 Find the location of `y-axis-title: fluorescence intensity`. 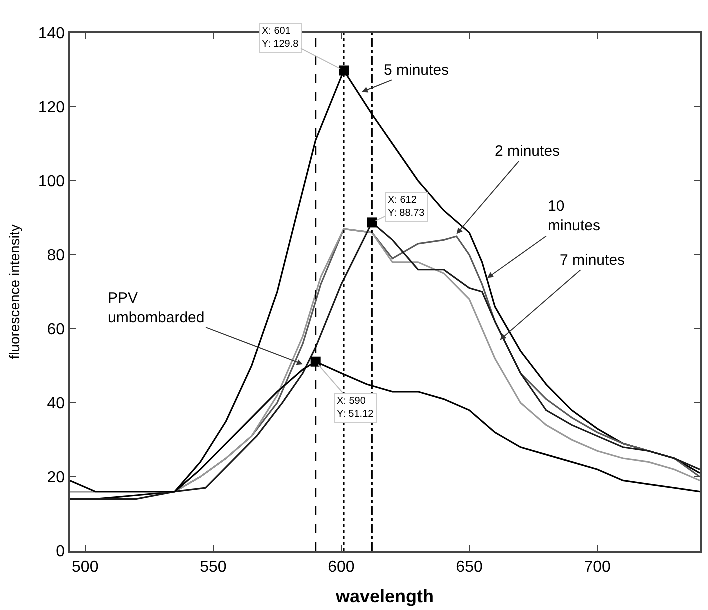

y-axis-title: fluorescence intensity is located at coordinates (14, 292).